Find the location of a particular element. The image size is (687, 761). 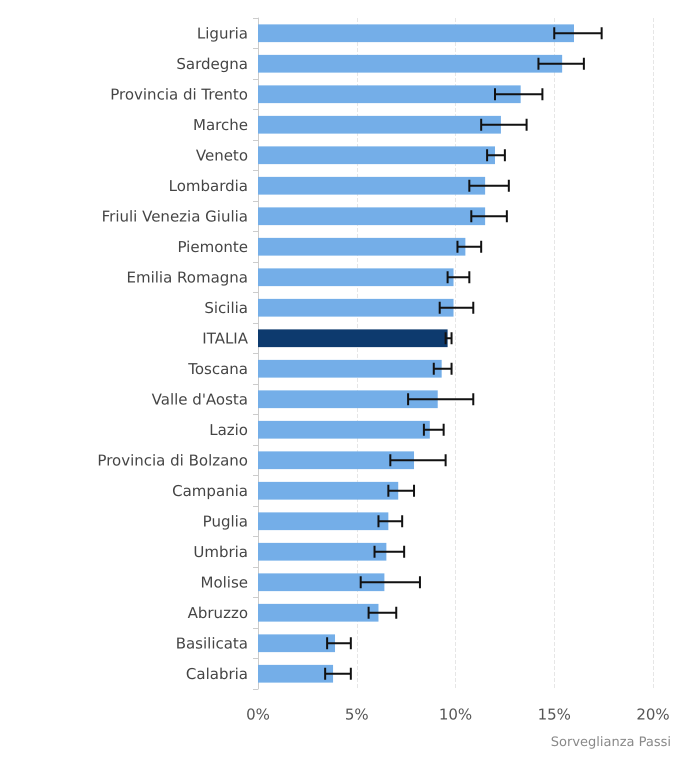

x-tick-label: 5% is located at coordinates (356, 715).